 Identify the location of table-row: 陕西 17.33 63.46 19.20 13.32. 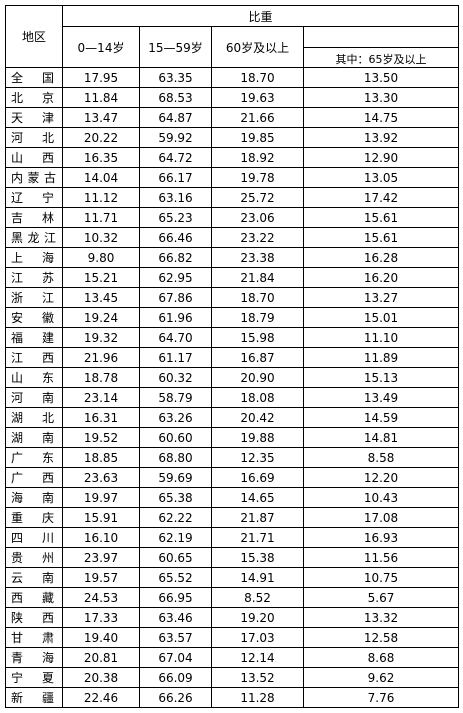
(232, 617).